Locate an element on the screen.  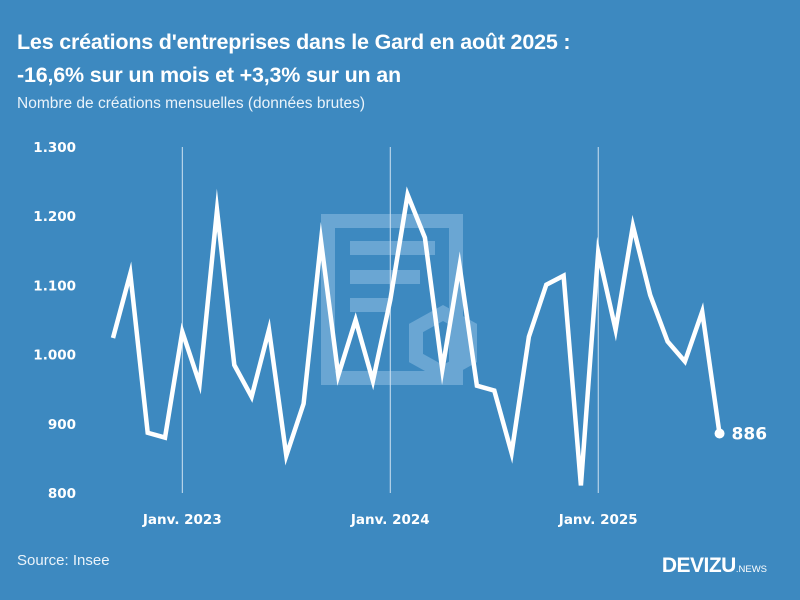
end-point-marker is located at coordinates (719, 433).